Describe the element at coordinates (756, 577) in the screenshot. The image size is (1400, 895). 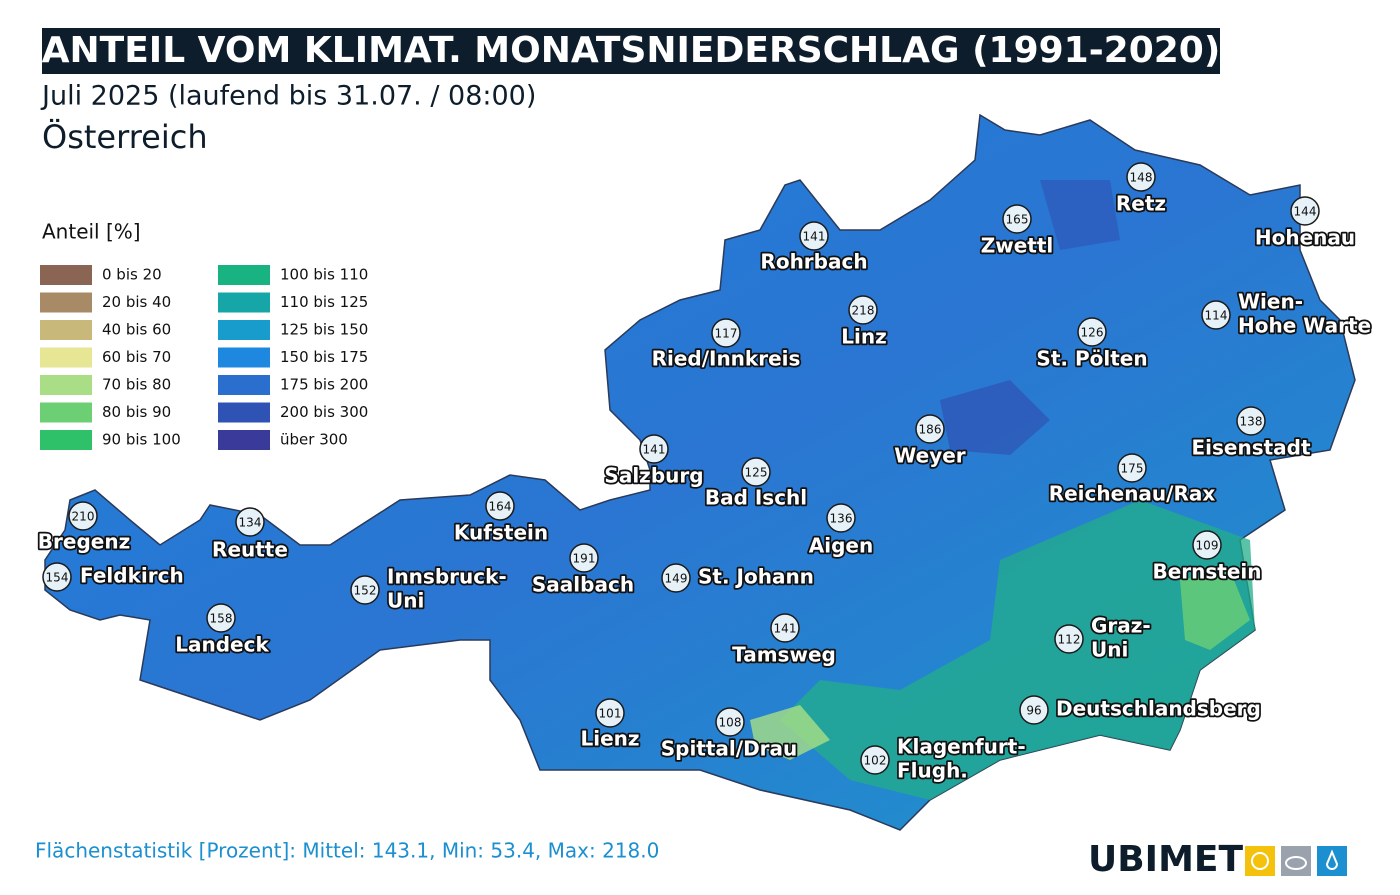
I see `station-name: St. Johann` at that location.